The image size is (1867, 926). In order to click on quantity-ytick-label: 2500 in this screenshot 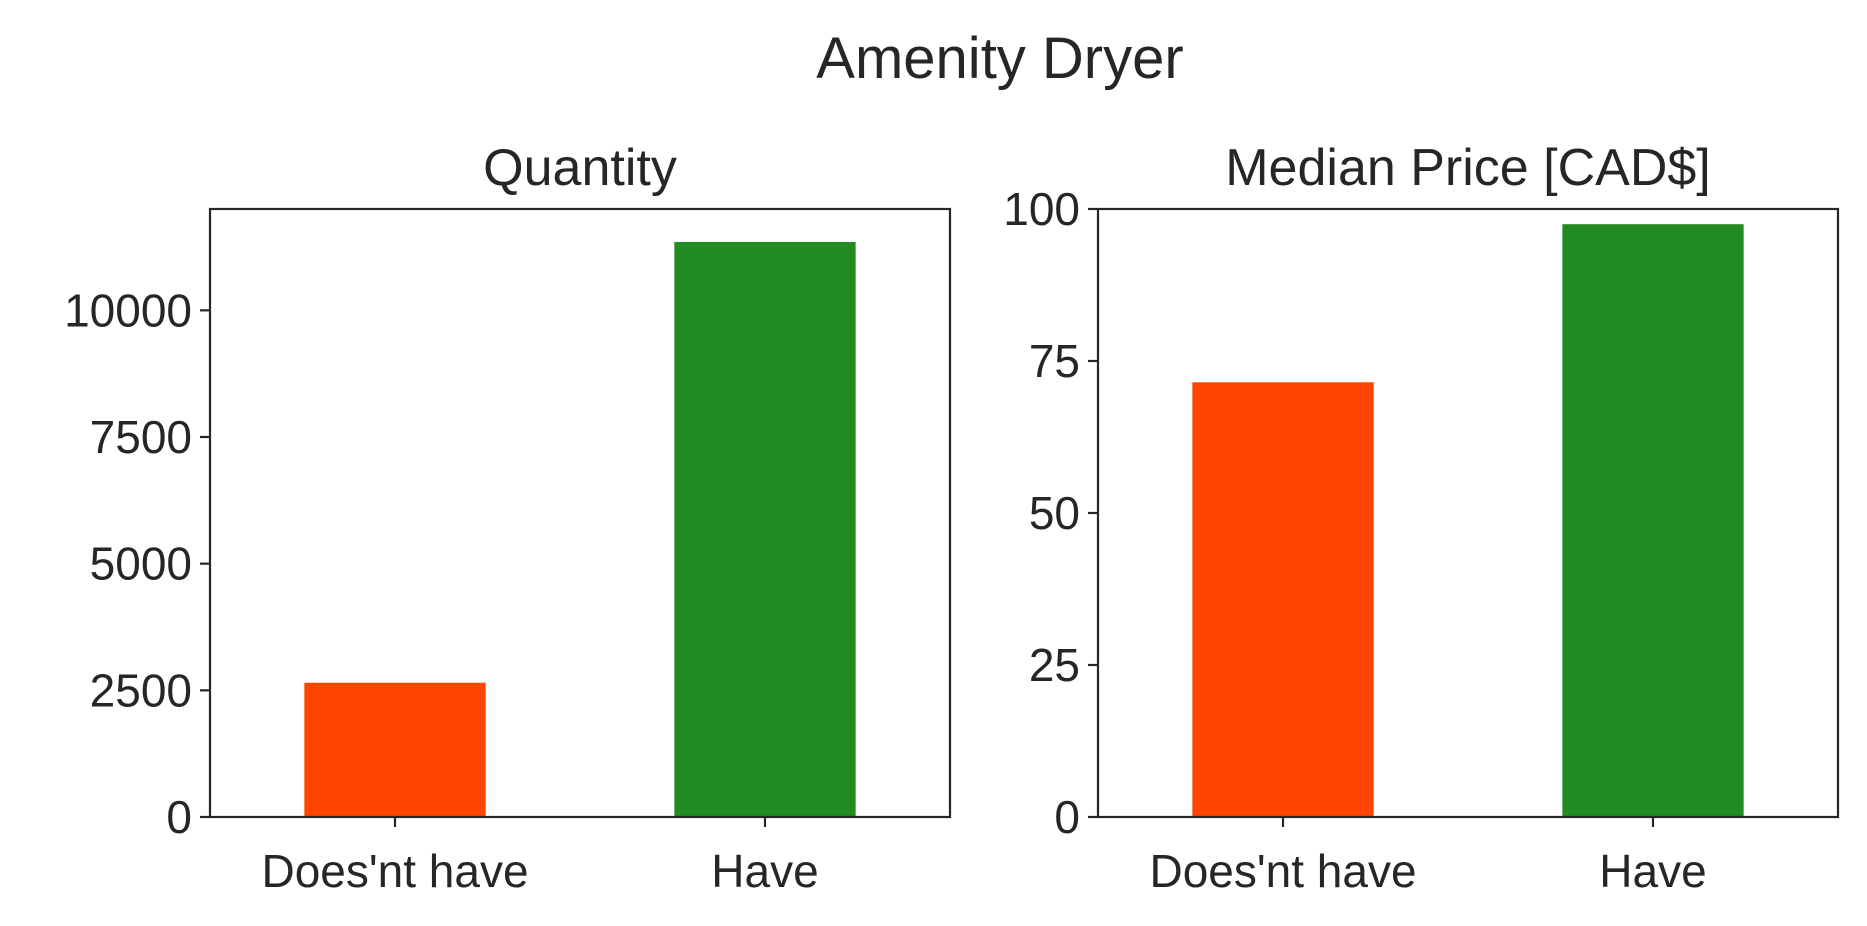, I will do `click(141, 690)`.